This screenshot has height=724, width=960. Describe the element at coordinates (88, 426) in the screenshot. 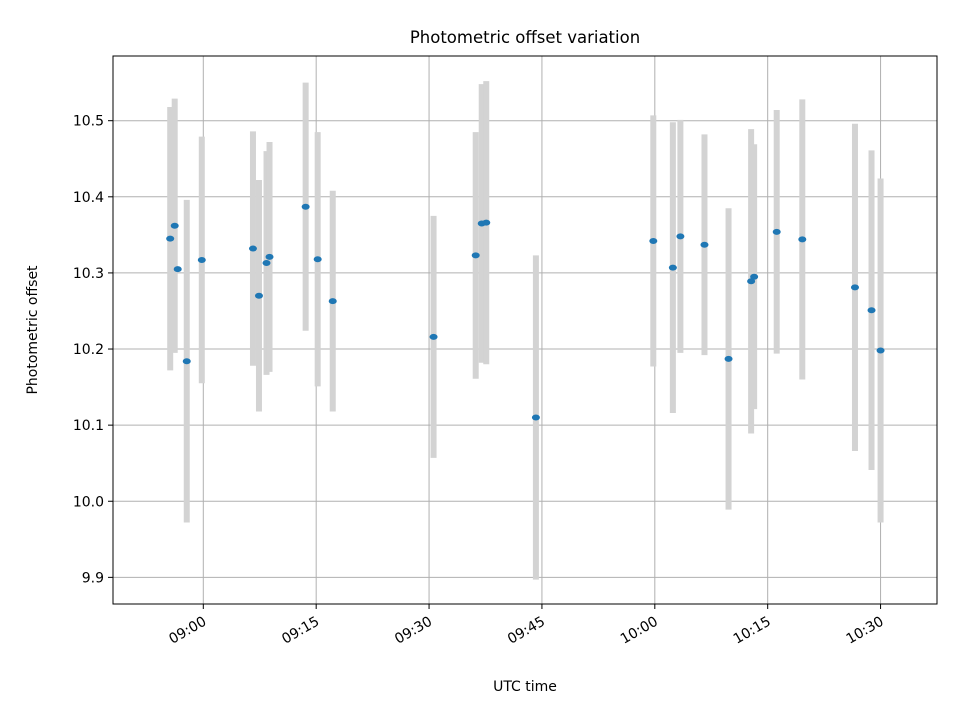

I see `y-tick-label: 10.1` at that location.